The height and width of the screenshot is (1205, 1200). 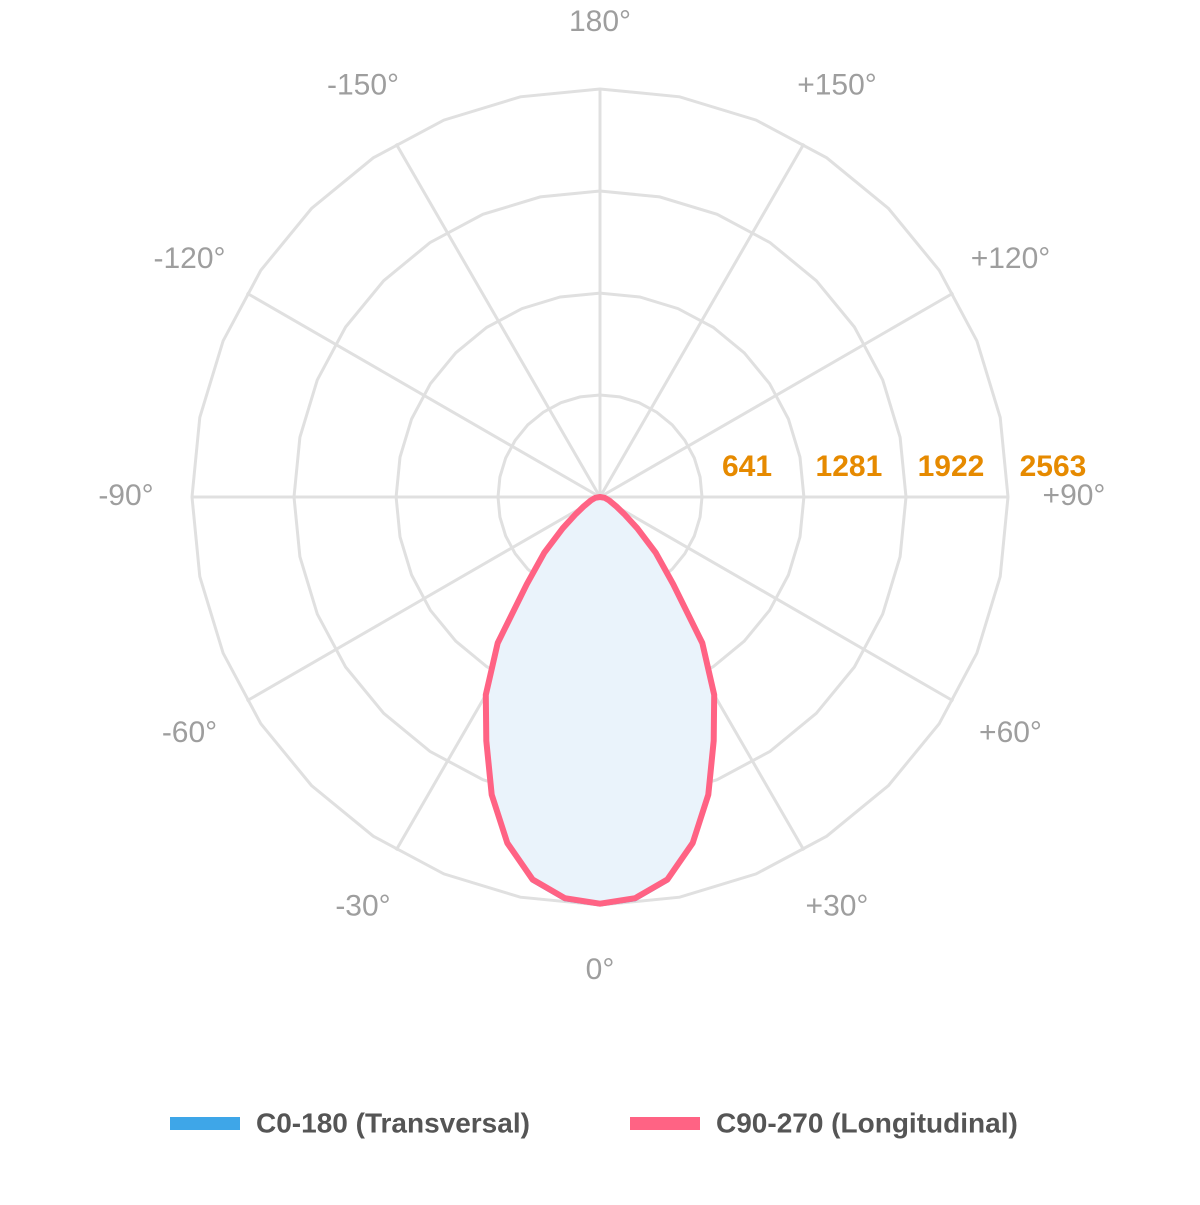 What do you see at coordinates (189, 732) in the screenshot?
I see `angle-tick-label: -60°` at bounding box center [189, 732].